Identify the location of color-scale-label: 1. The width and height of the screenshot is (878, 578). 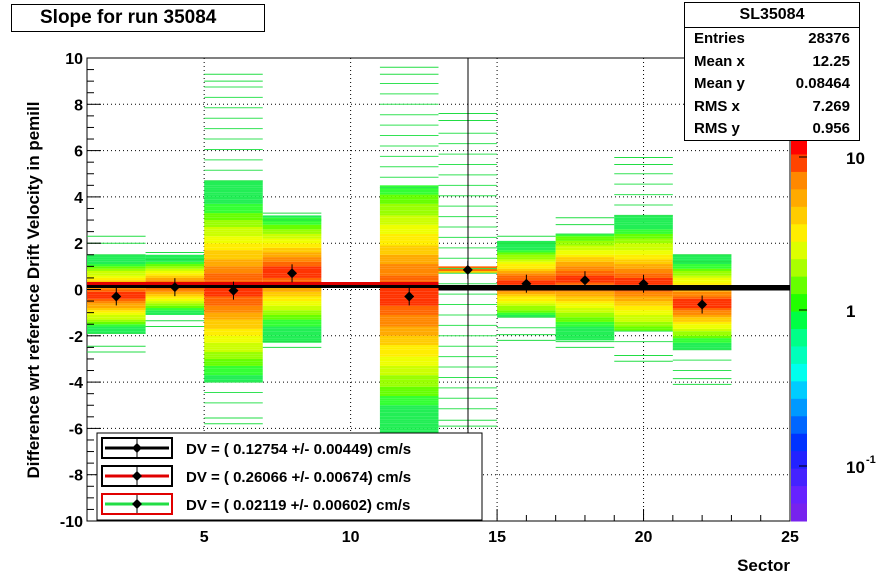
(850, 311).